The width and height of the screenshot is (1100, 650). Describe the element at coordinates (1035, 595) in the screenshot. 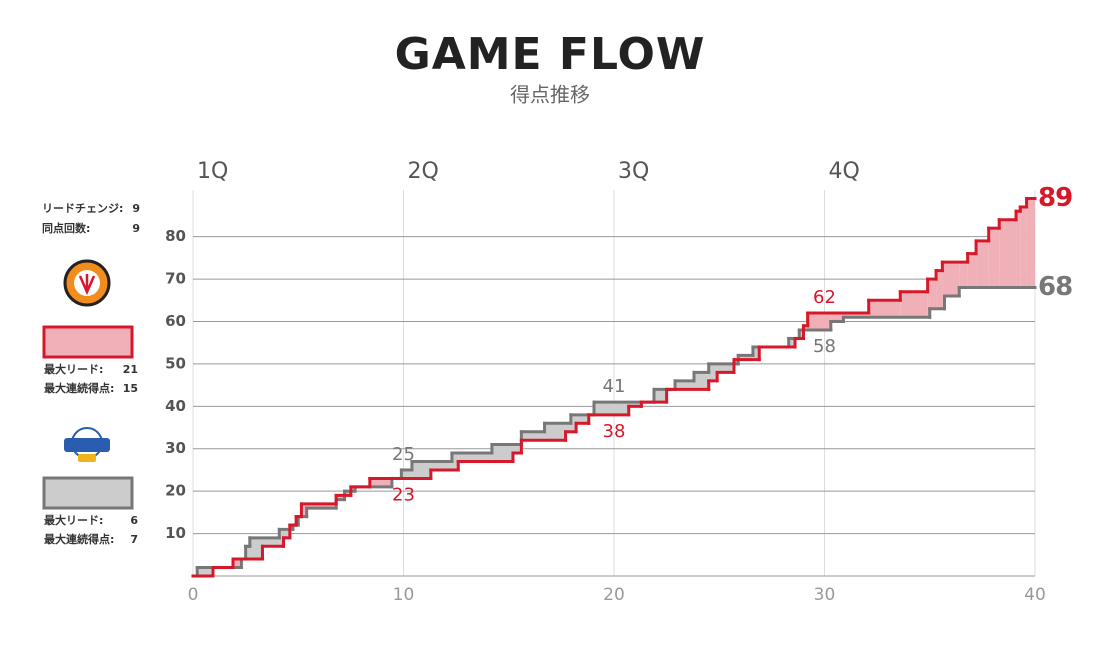

I see `x-tick-label: 40` at that location.